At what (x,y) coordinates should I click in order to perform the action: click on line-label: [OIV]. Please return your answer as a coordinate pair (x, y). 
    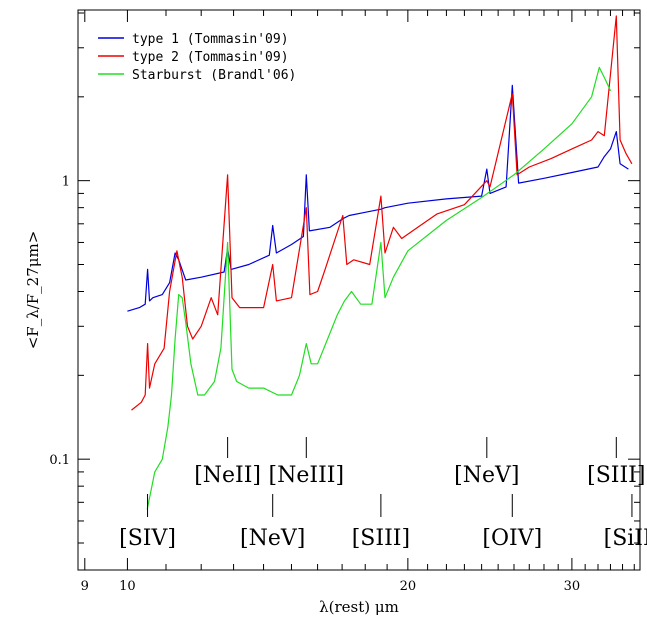
    Looking at the image, I should click on (512, 538).